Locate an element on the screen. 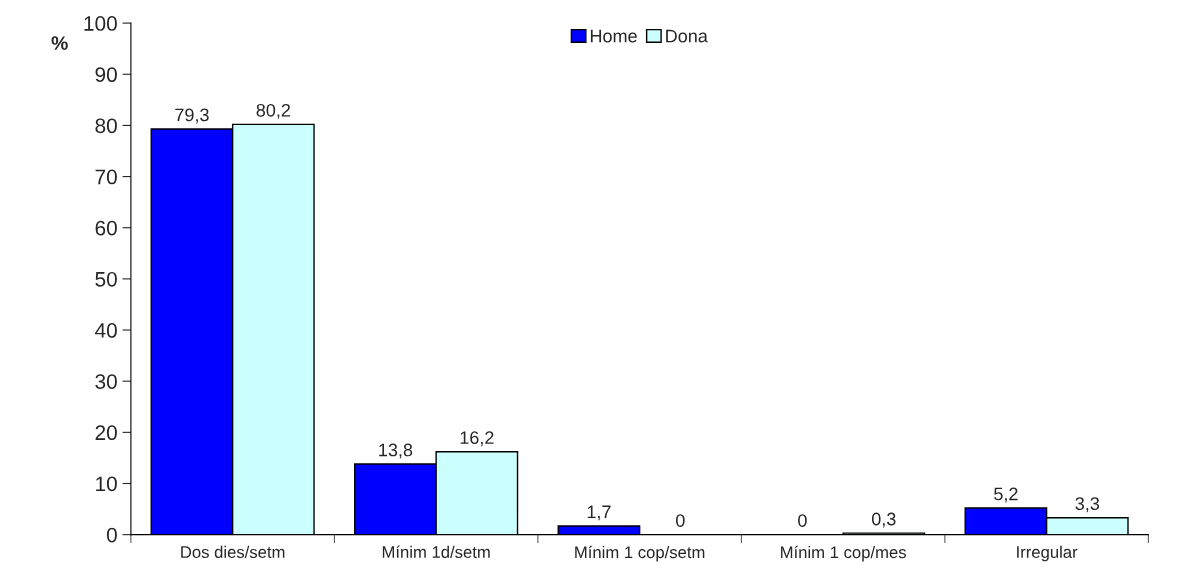 The width and height of the screenshot is (1190, 578). data-label: 5,2 is located at coordinates (1006, 495).